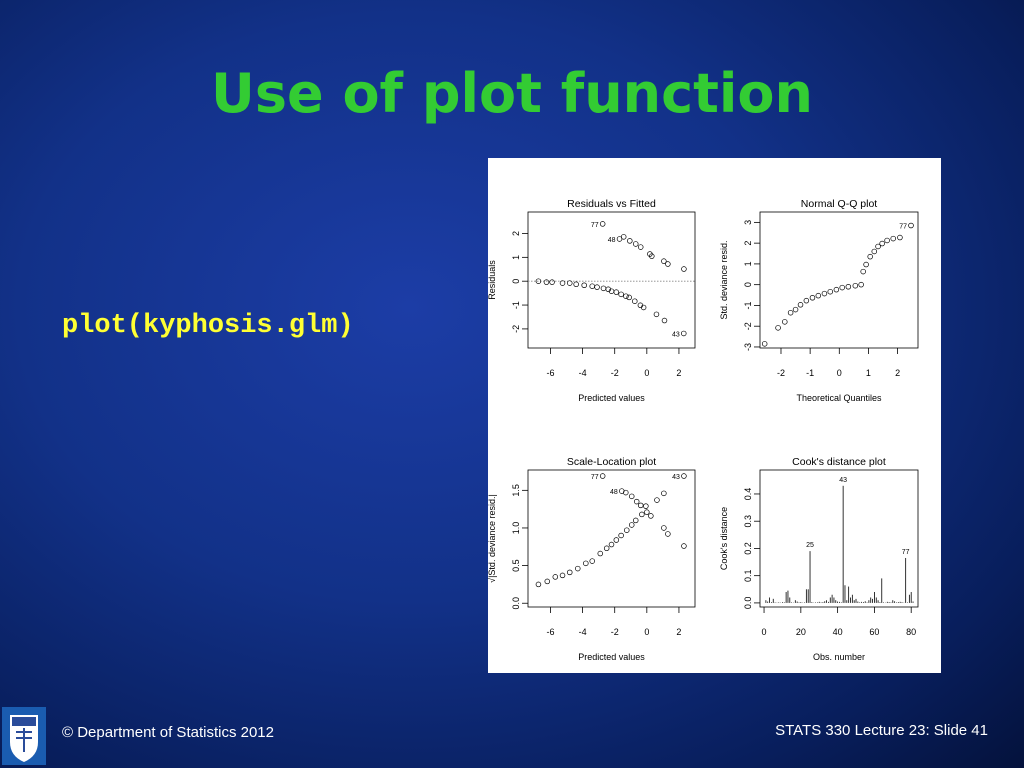  What do you see at coordinates (810, 373) in the screenshot?
I see `x-tick-label: -1` at bounding box center [810, 373].